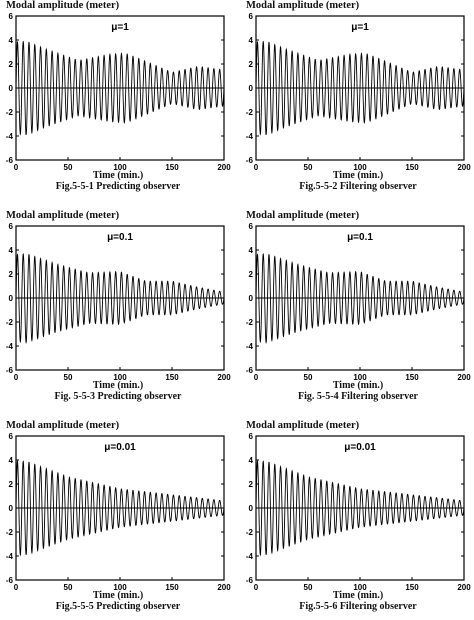  I want to click on figure-caption: Fig. 5-5-3 Predicting observer, so click(118, 396).